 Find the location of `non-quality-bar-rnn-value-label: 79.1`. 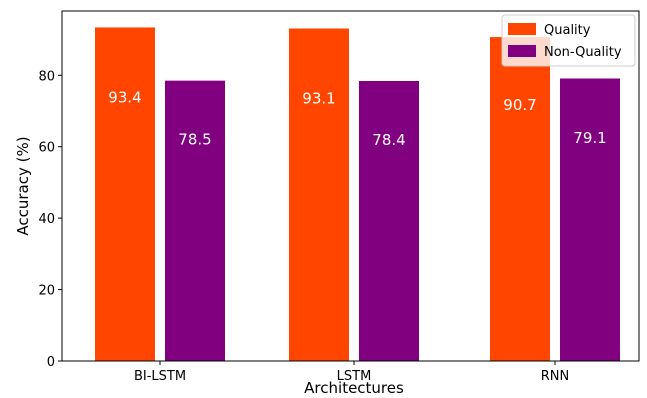

non-quality-bar-rnn-value-label: 79.1 is located at coordinates (589, 138).